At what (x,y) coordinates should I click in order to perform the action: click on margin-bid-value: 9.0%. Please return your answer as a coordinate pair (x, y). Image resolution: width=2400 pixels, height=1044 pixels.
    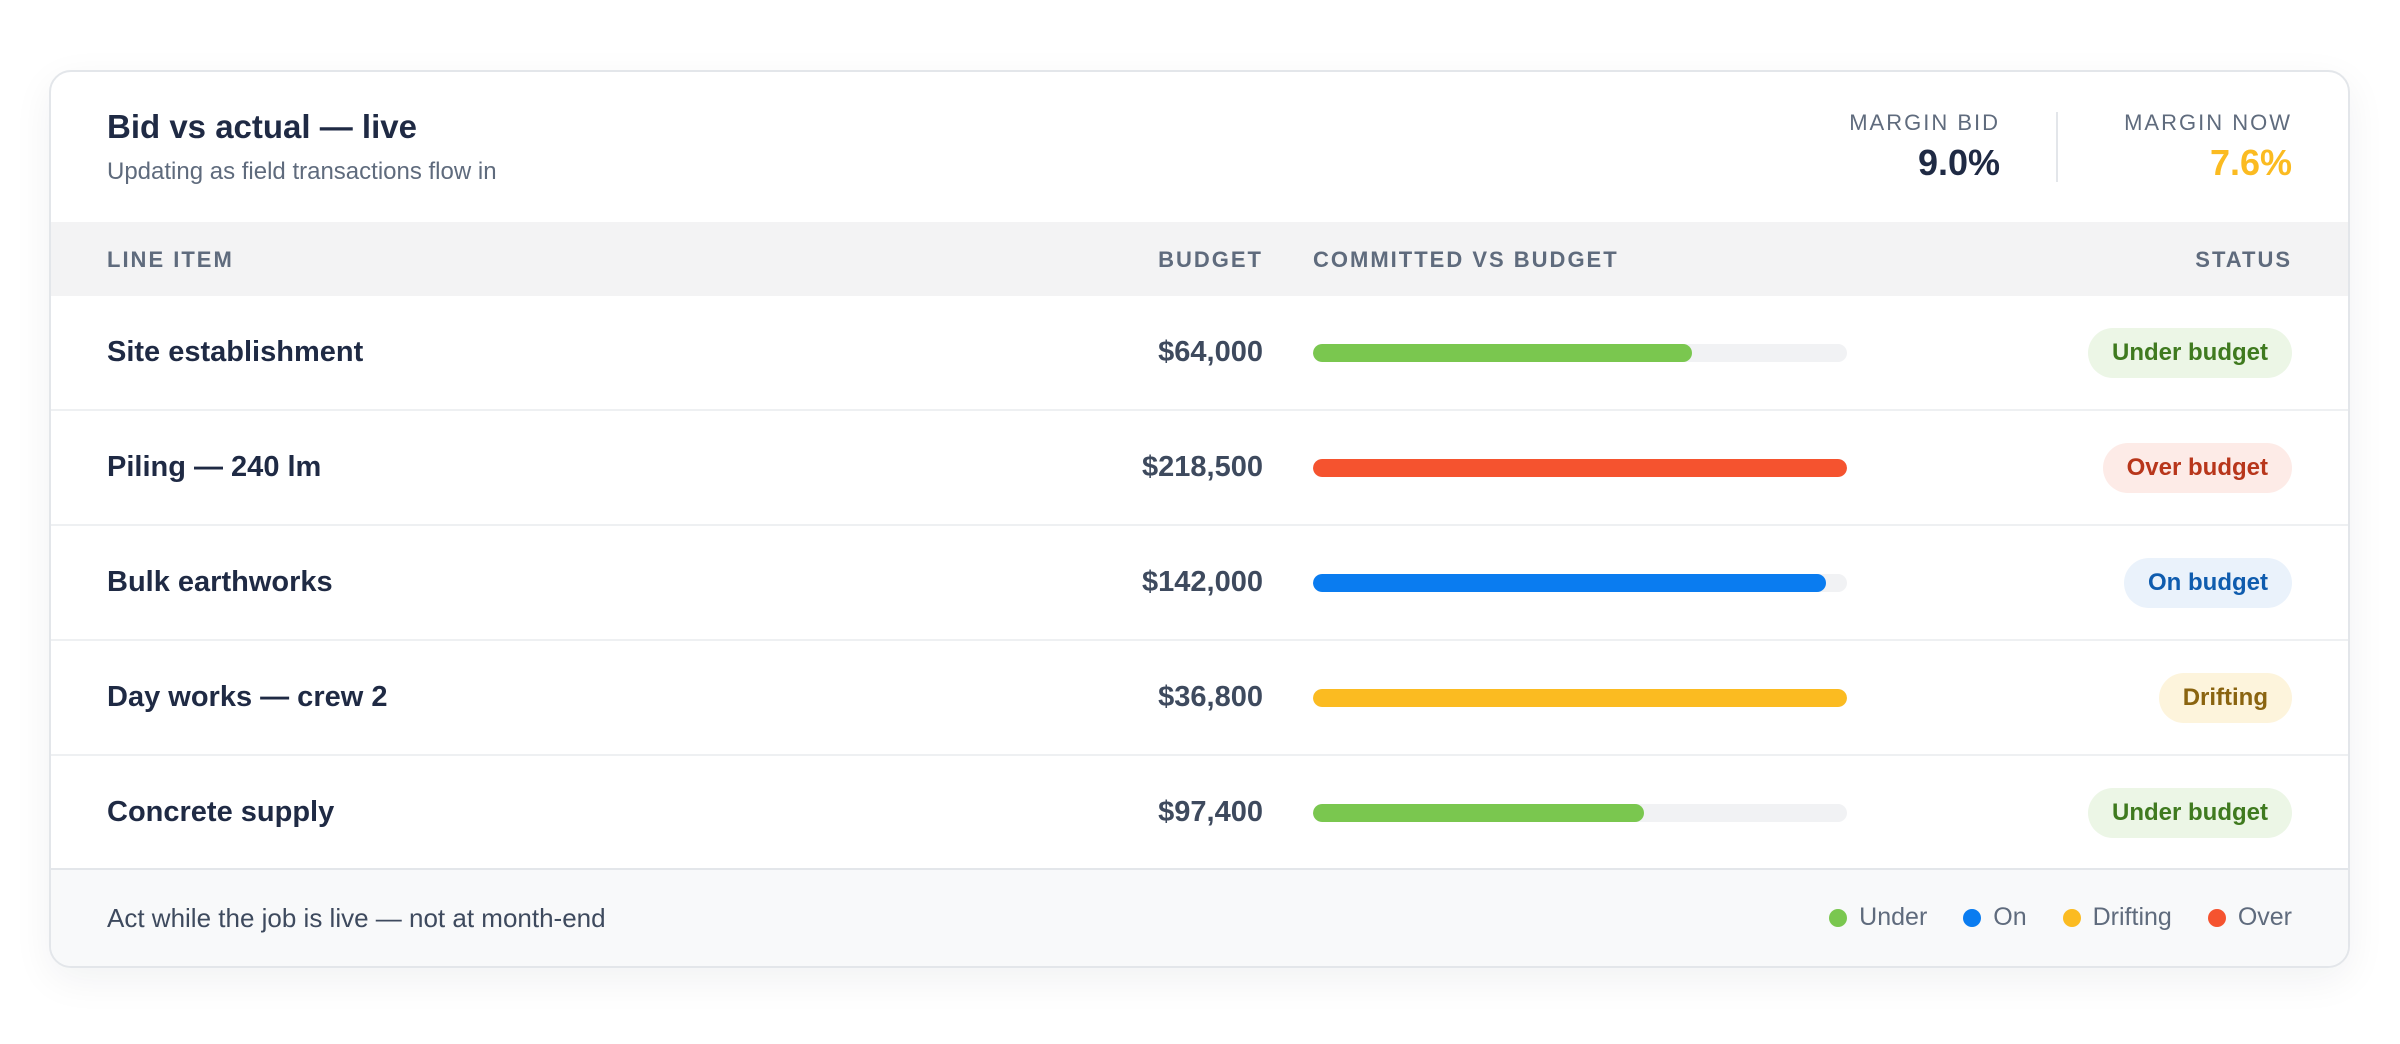
    Looking at the image, I should click on (1958, 162).